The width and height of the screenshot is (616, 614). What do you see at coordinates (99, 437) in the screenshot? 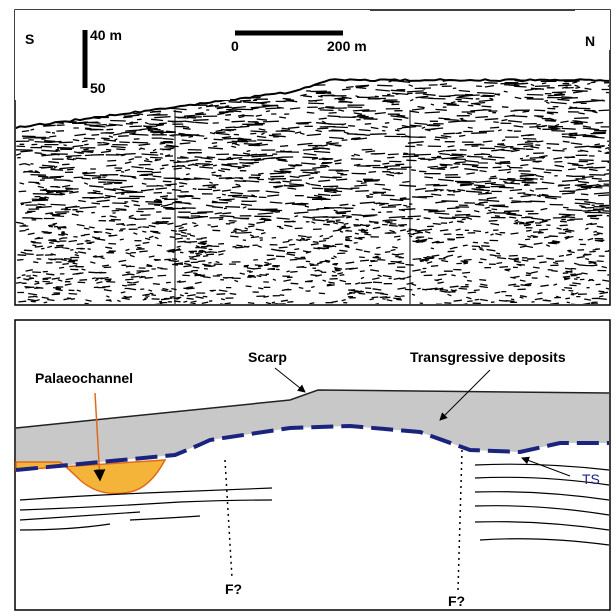
I see `palaeochannel-arrow` at bounding box center [99, 437].